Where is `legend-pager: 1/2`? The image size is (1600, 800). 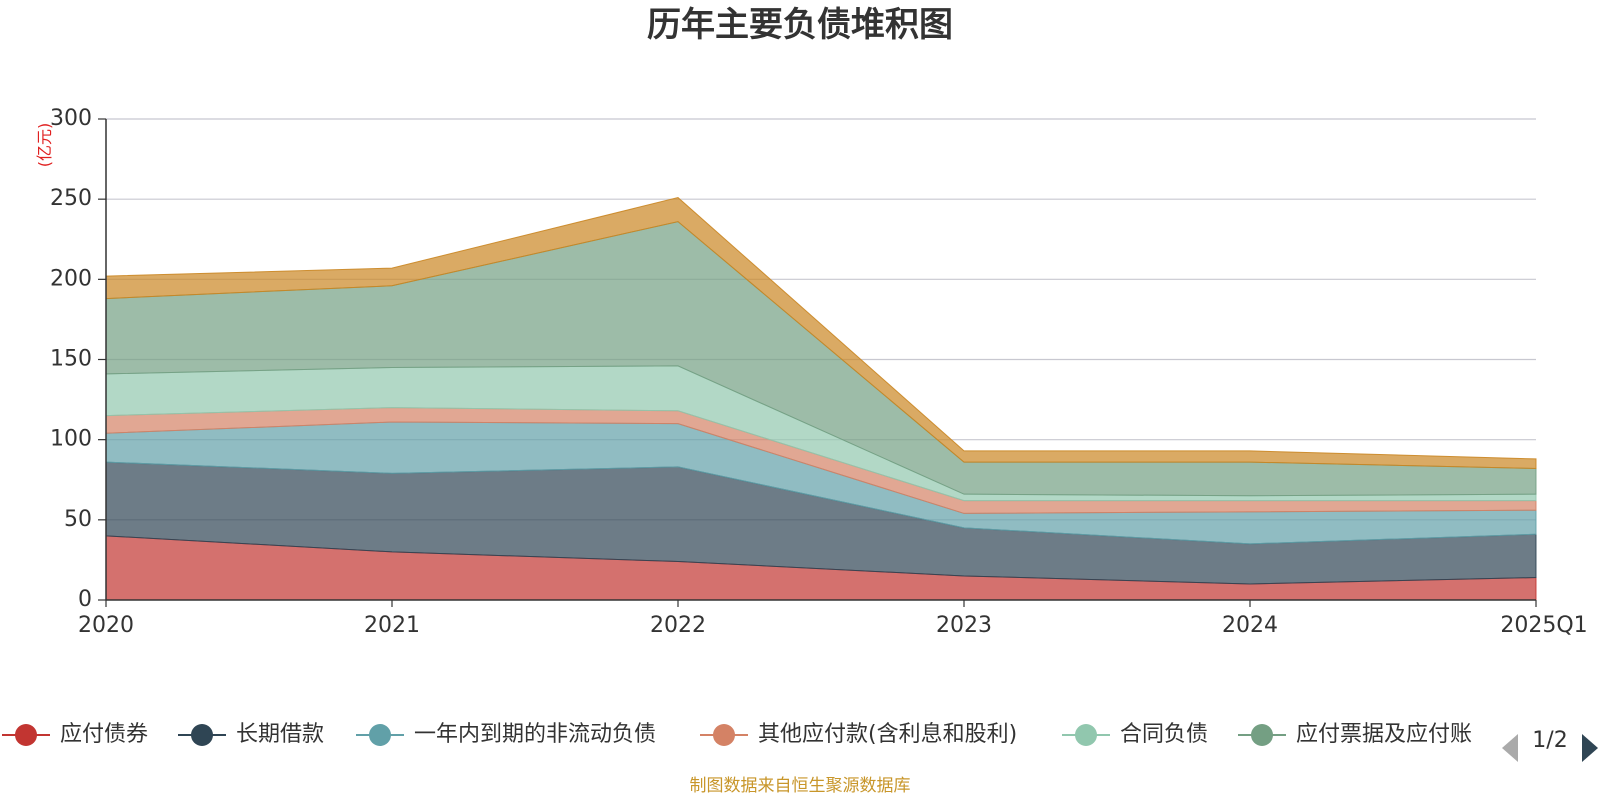
legend-pager: 1/2 is located at coordinates (1550, 745).